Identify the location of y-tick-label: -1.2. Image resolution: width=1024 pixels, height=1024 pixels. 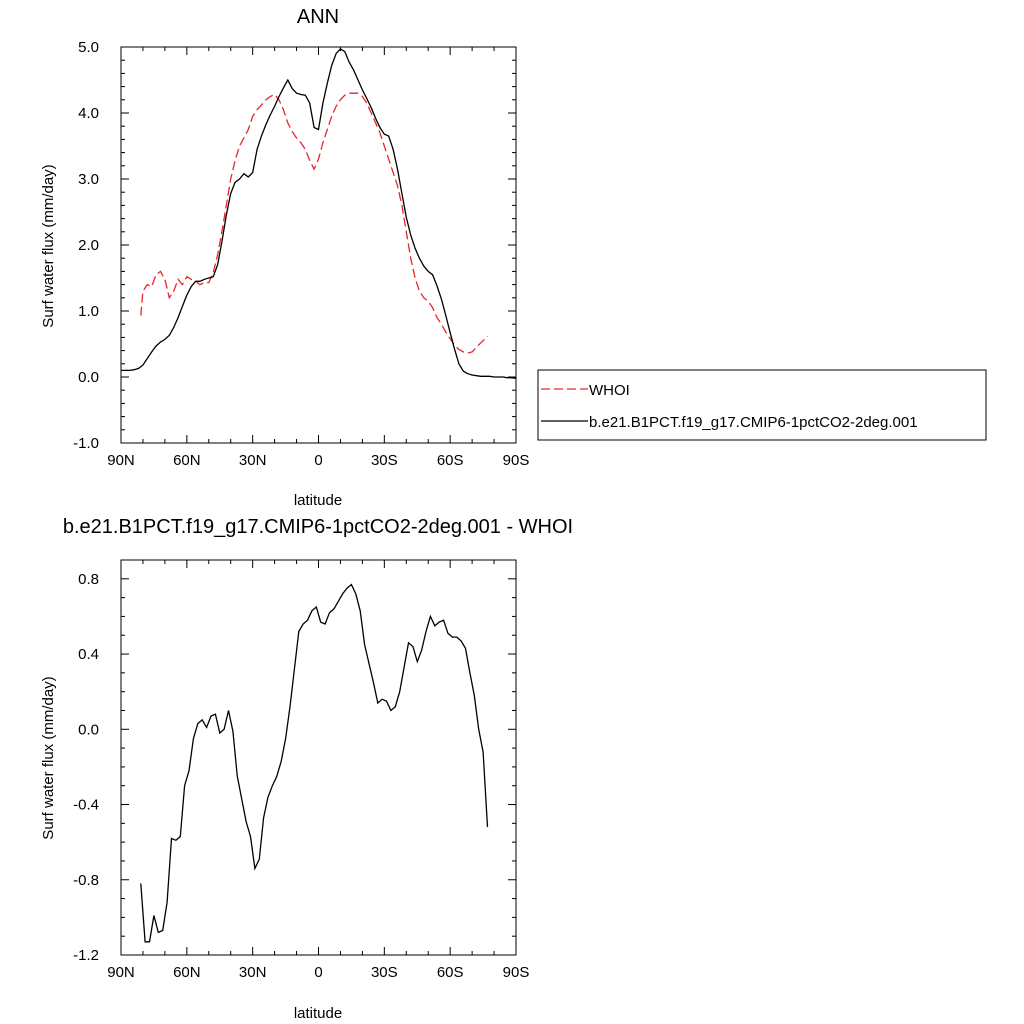
(86, 955).